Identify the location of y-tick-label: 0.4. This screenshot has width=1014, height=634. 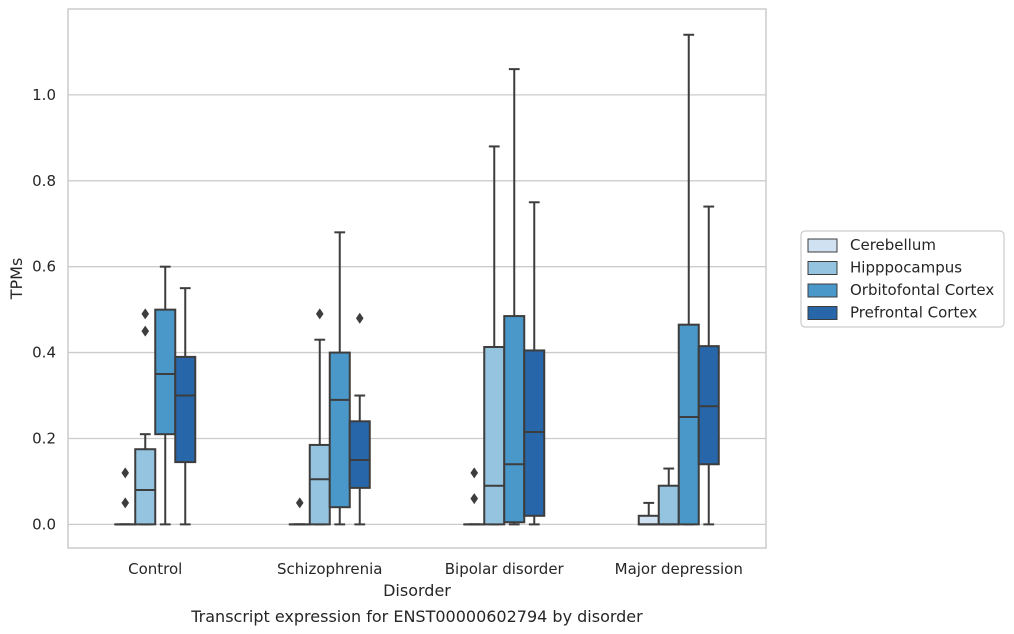
(44, 353).